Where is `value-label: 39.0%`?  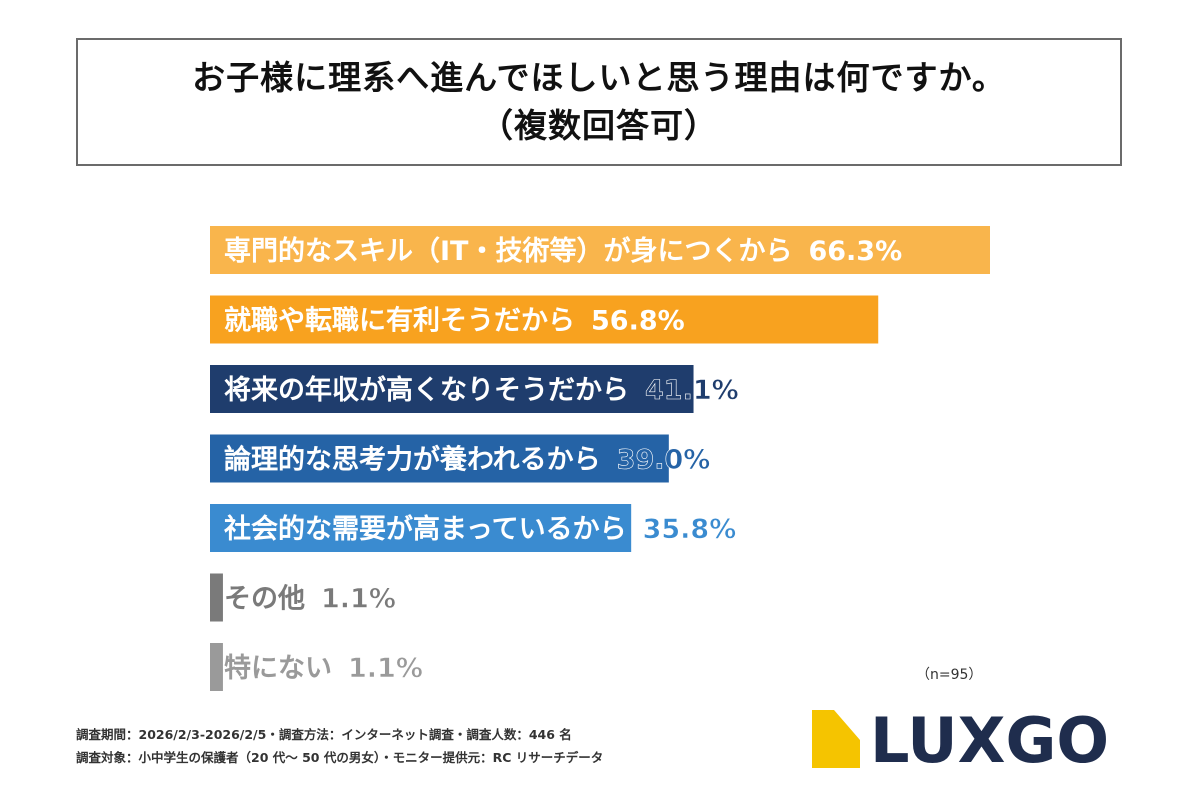
value-label: 39.0% is located at coordinates (664, 460).